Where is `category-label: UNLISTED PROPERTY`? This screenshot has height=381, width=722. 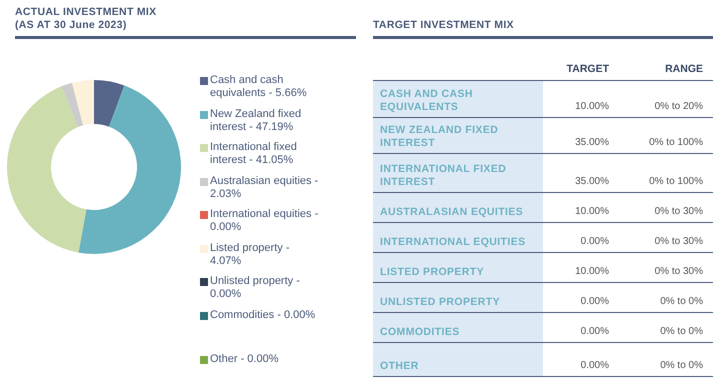
category-label: UNLISTED PROPERTY is located at coordinates (440, 302).